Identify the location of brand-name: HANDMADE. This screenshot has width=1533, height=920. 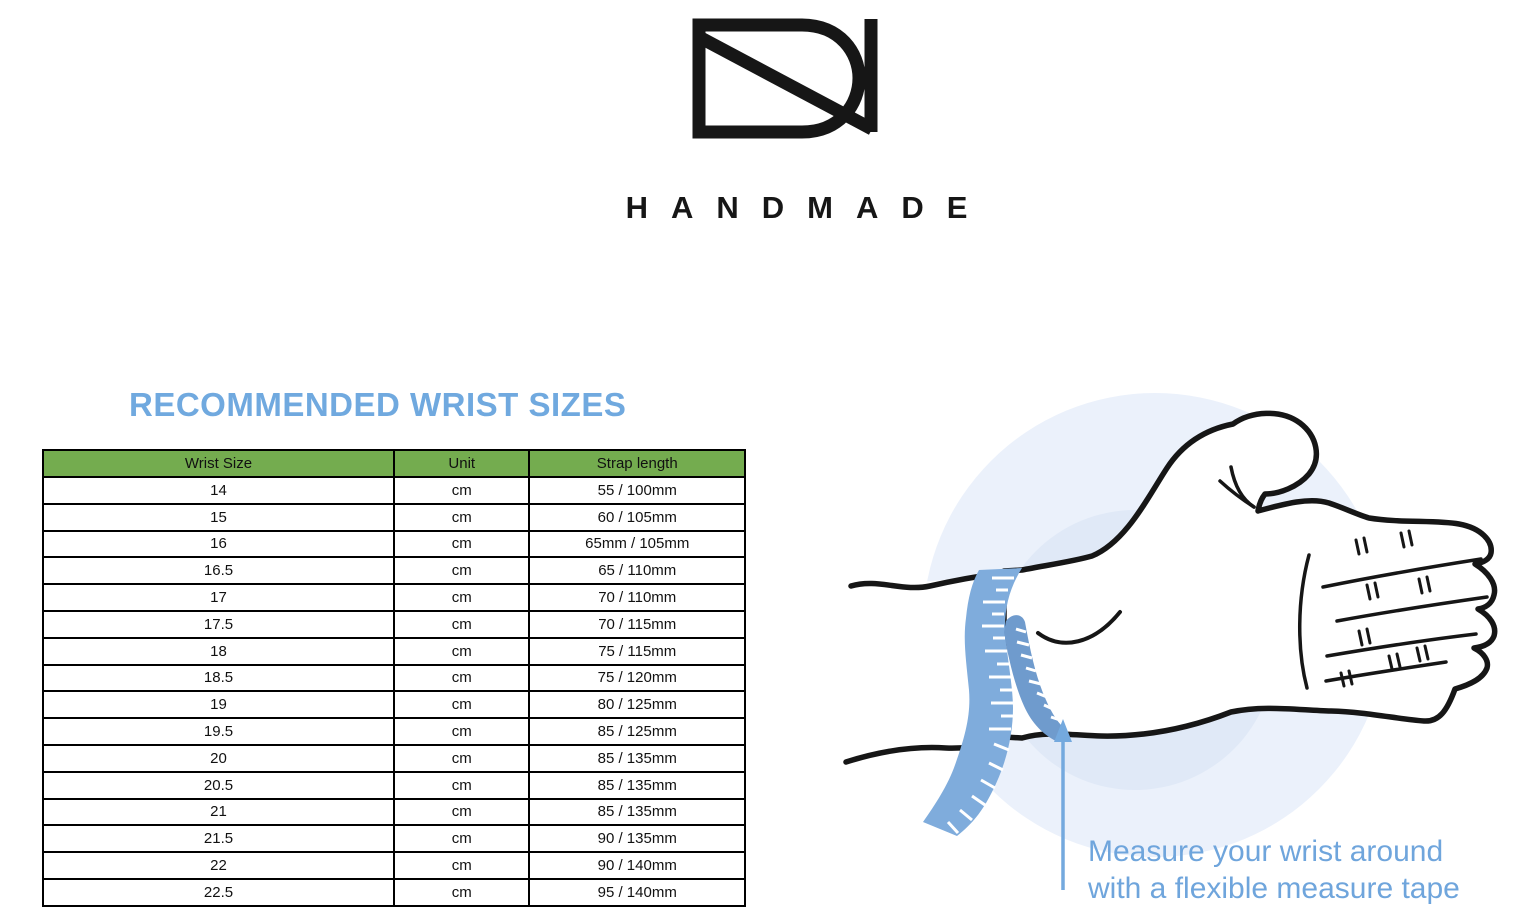
(808, 207).